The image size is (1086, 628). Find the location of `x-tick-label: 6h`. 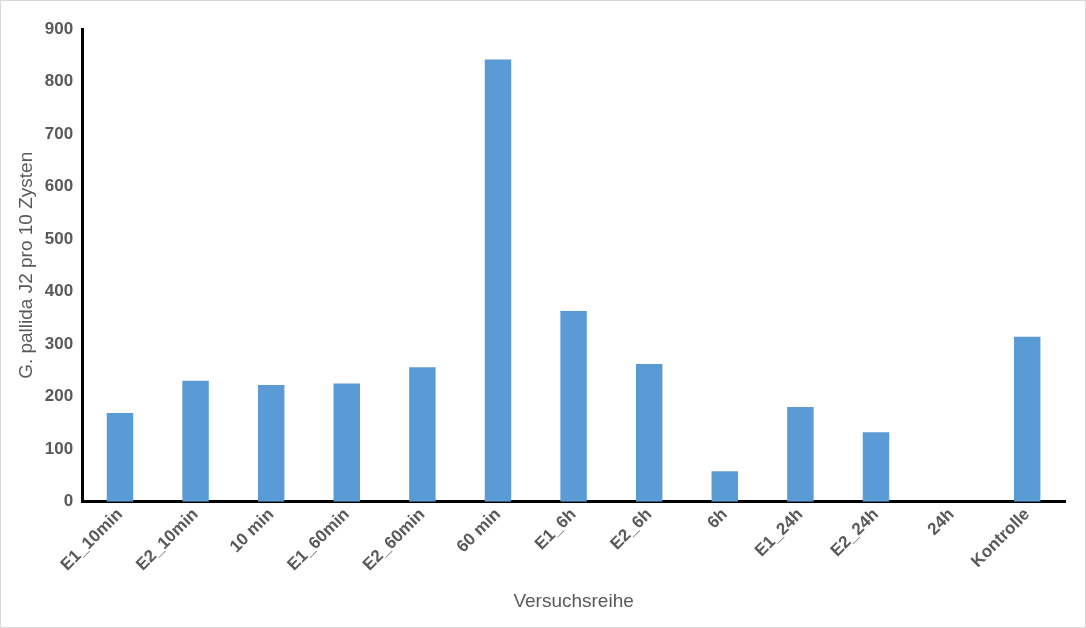

x-tick-label: 6h is located at coordinates (717, 518).